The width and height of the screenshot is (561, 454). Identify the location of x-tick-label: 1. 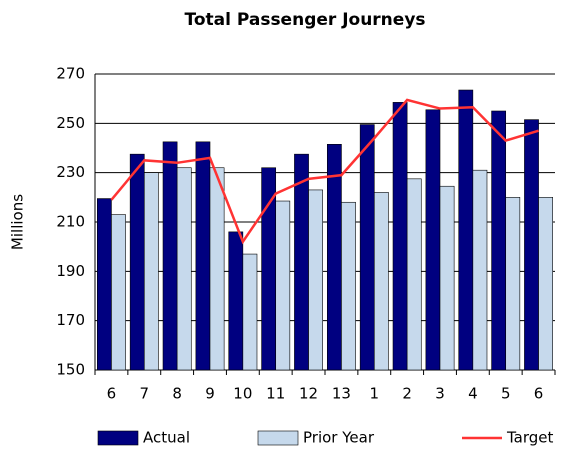
(375, 394).